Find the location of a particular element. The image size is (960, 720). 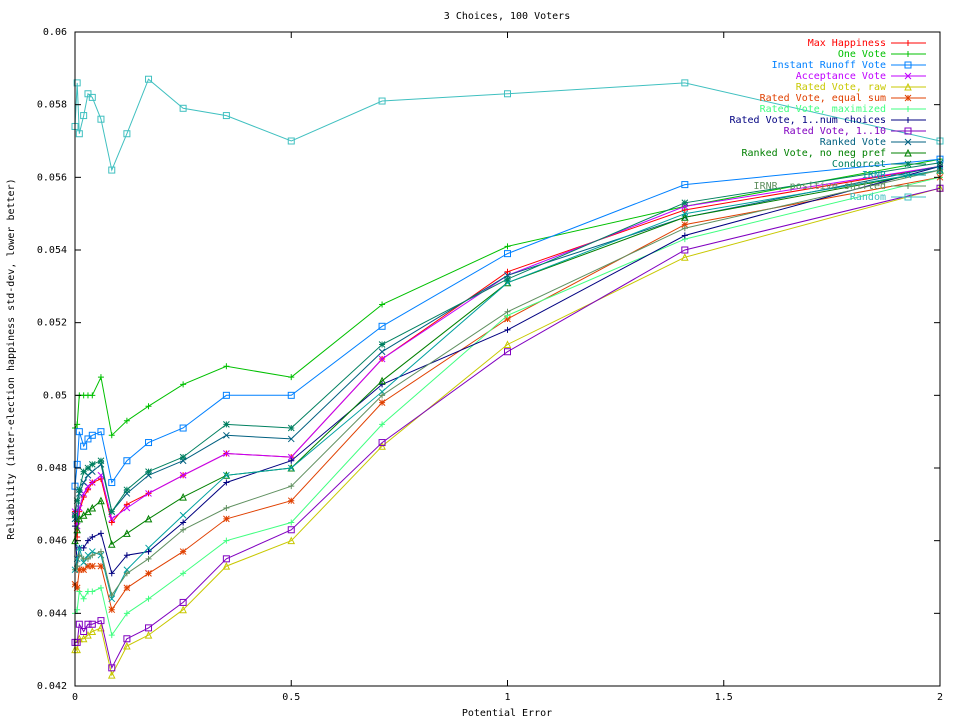

legend-label: Ranked Vote is located at coordinates (853, 142).